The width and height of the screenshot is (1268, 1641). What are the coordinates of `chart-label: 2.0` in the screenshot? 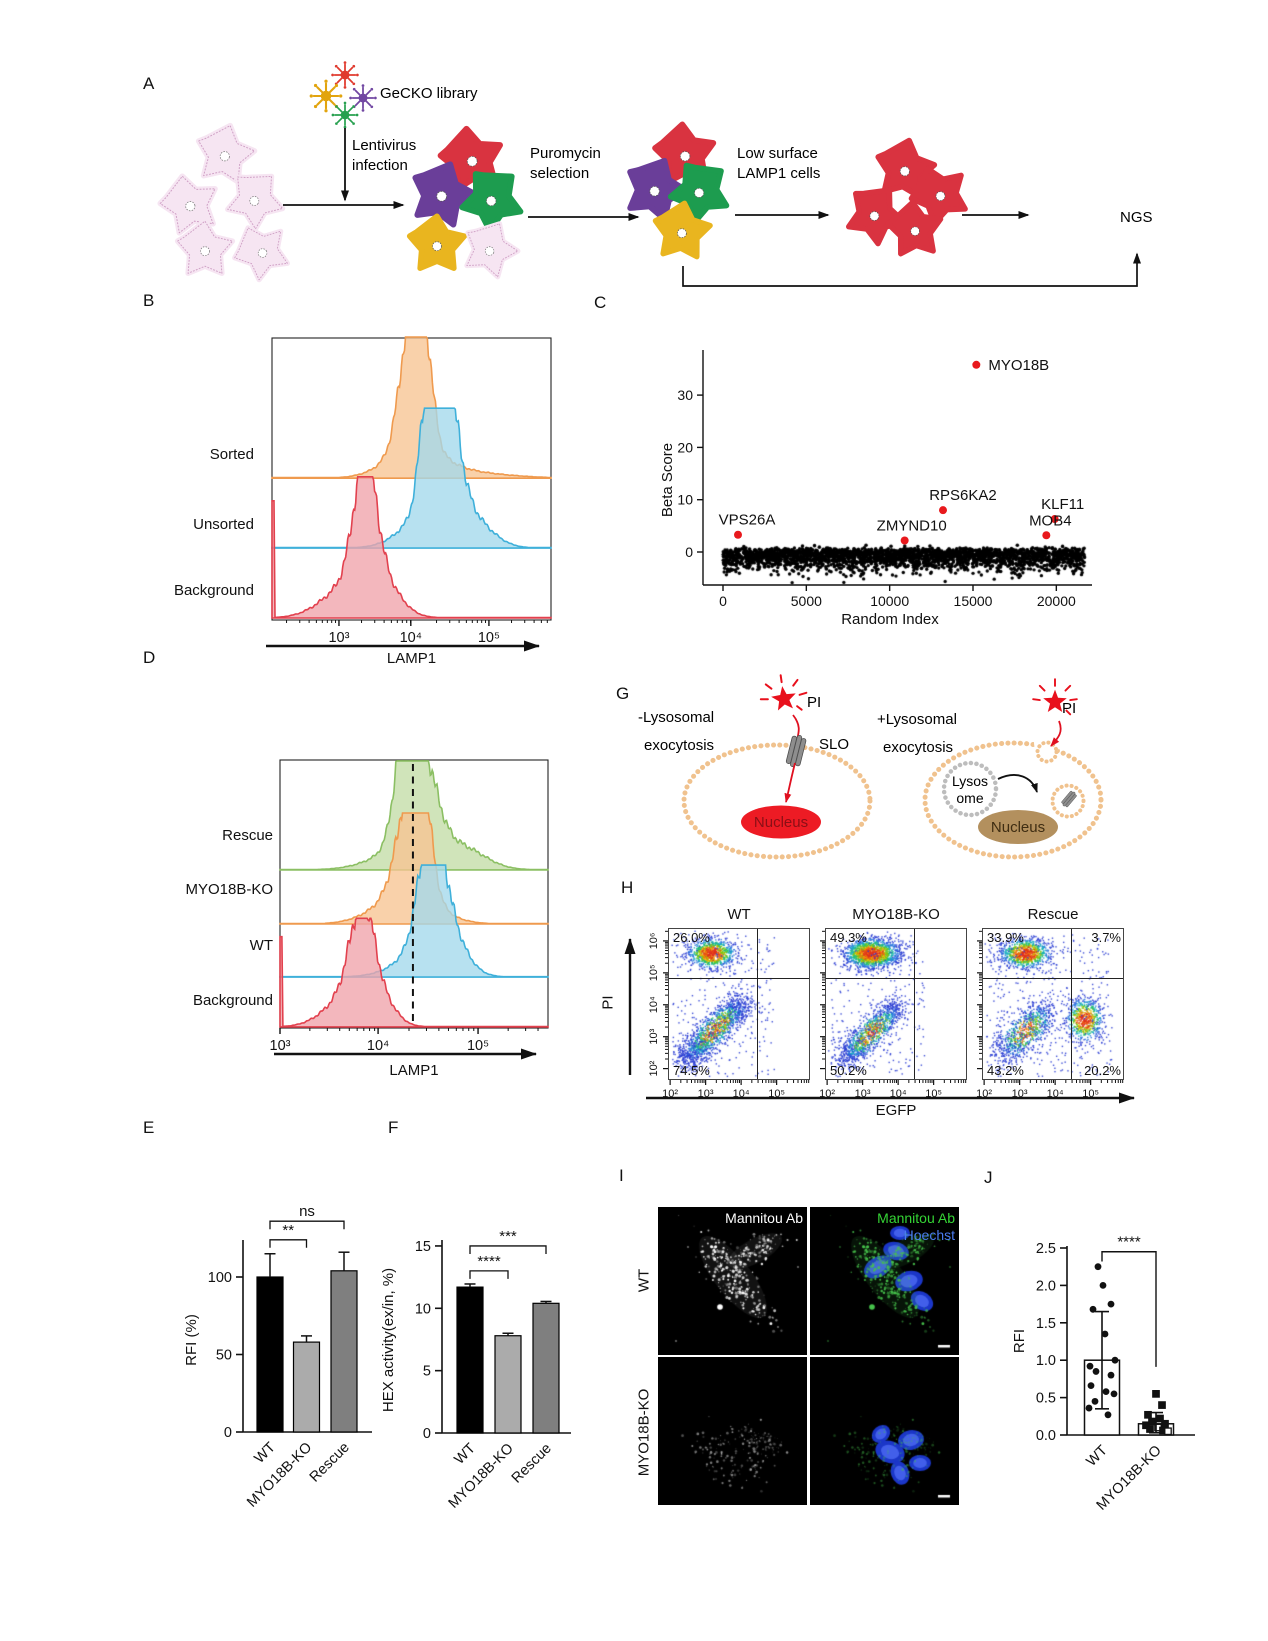 It's located at (1046, 1286).